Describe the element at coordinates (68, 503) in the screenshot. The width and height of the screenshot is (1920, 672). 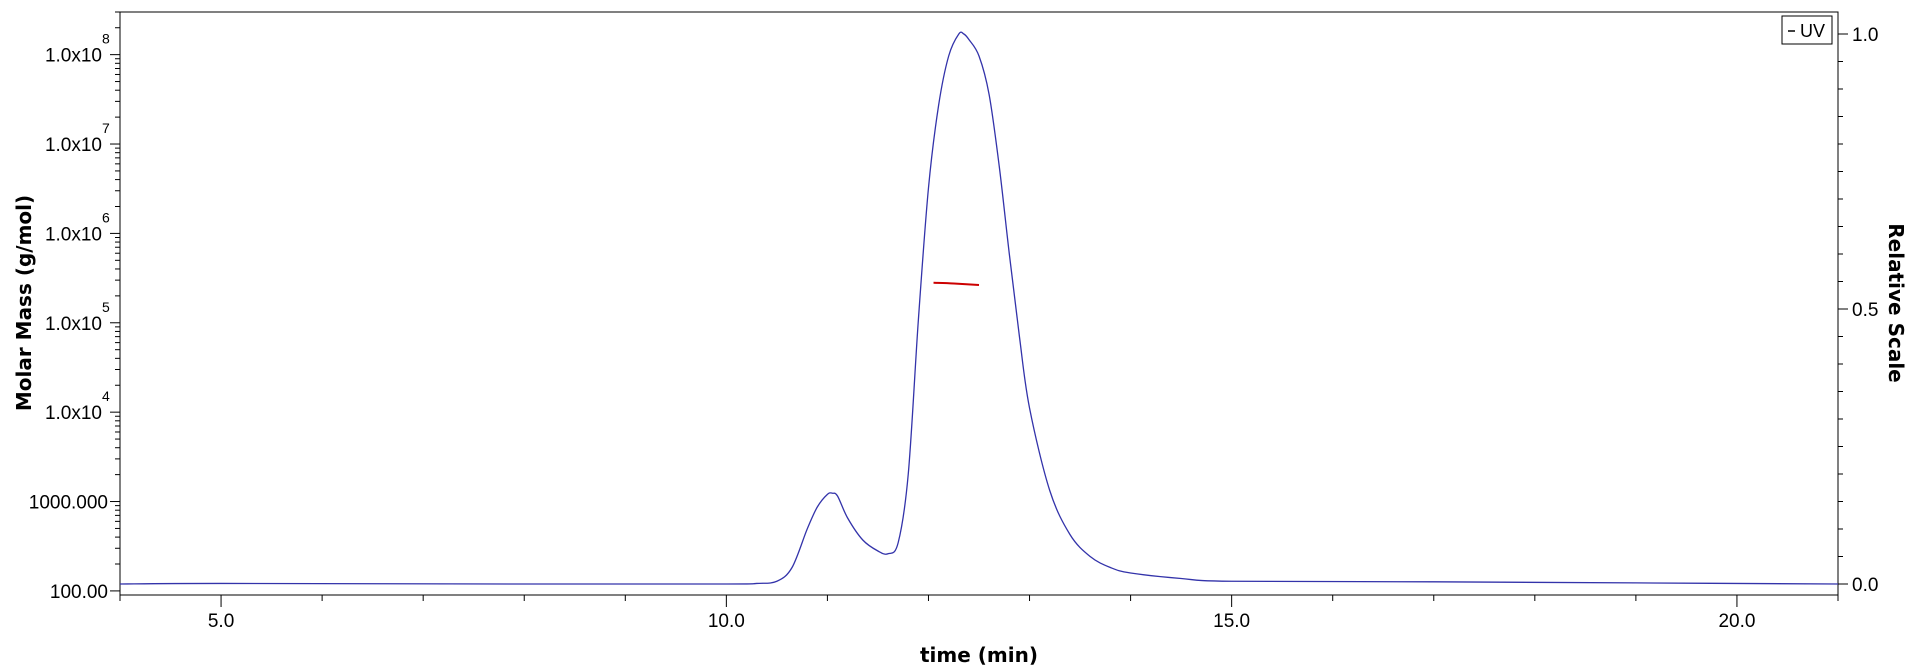
I see `y-left-tick-label: 1000.000` at that location.